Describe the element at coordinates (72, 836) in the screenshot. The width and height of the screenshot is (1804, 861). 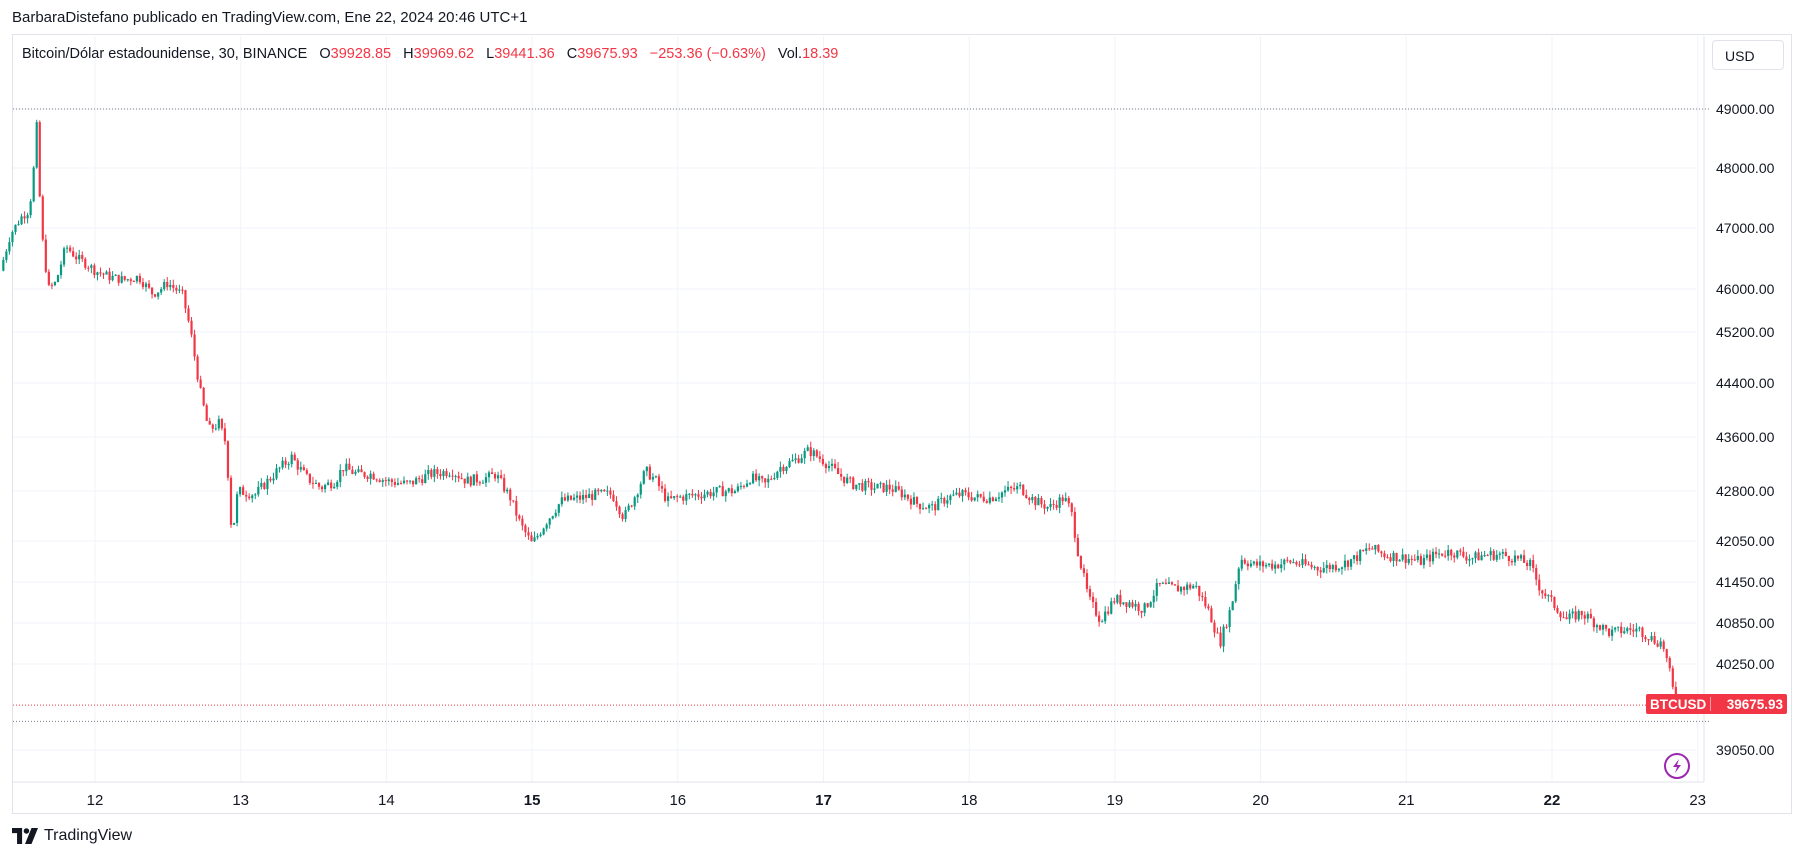
I see `footer-brand: TradingView` at that location.